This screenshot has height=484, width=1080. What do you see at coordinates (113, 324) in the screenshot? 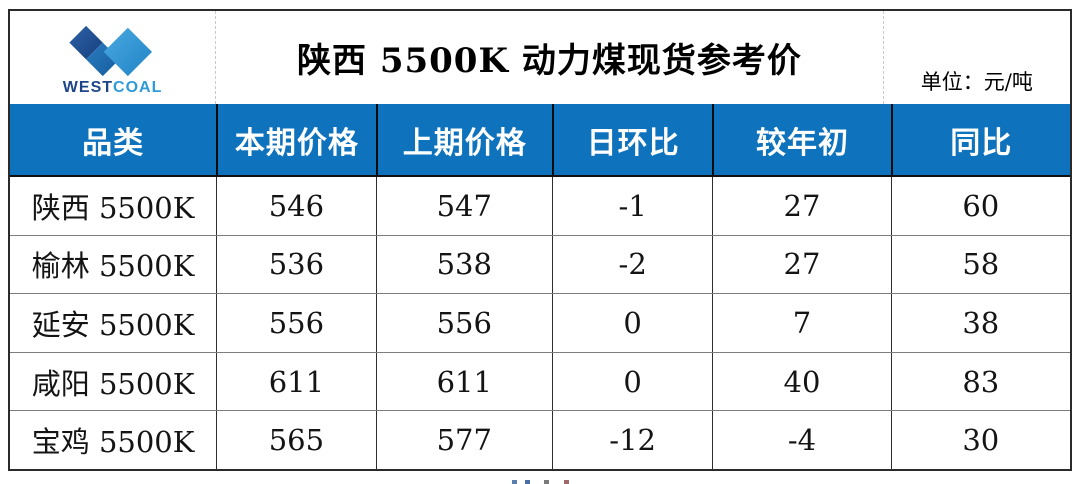
I see `cell-category: 延安 5500K` at bounding box center [113, 324].